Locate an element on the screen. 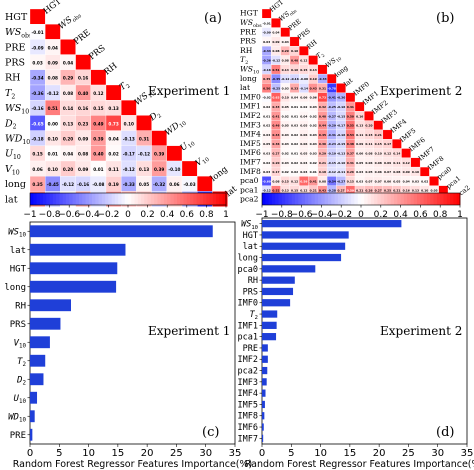 This screenshot has width=474, height=470. cell-value: 0.06 is located at coordinates (37, 169).